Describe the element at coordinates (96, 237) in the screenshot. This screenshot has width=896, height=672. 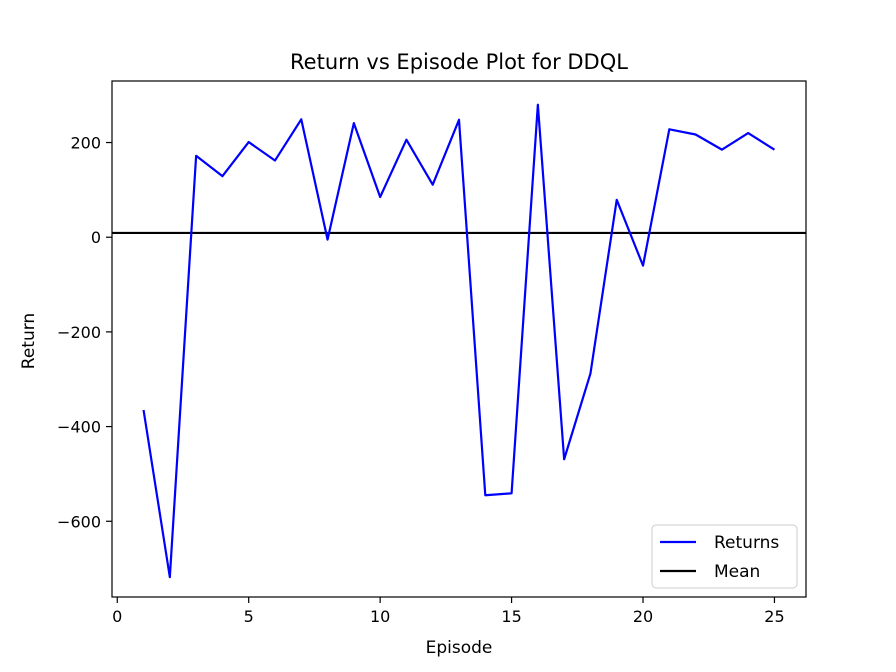
I see `y-tick-label: 0` at that location.